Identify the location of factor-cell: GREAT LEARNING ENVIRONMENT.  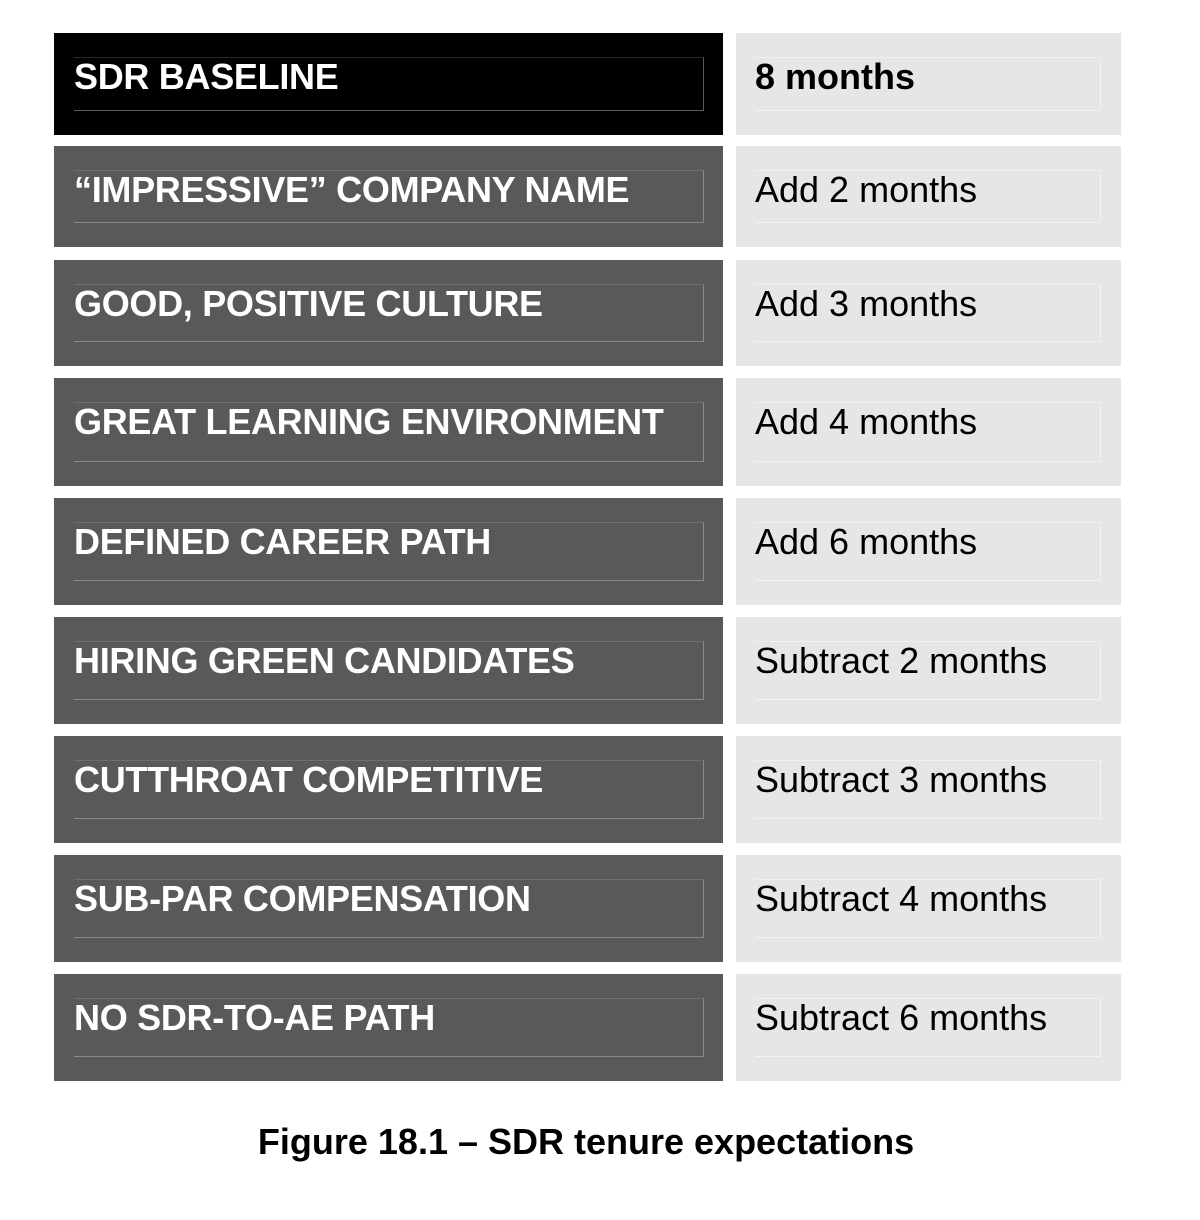
(388, 432).